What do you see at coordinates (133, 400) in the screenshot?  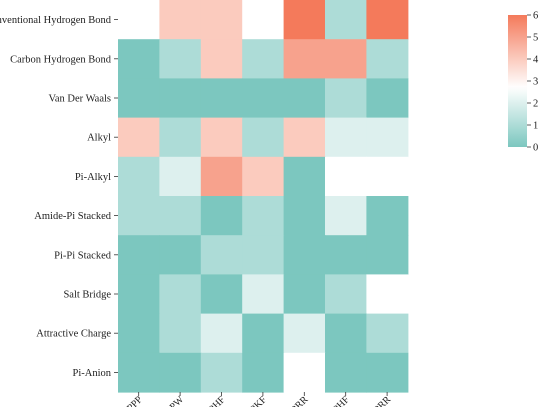 I see `column-label: FPPP` at bounding box center [133, 400].